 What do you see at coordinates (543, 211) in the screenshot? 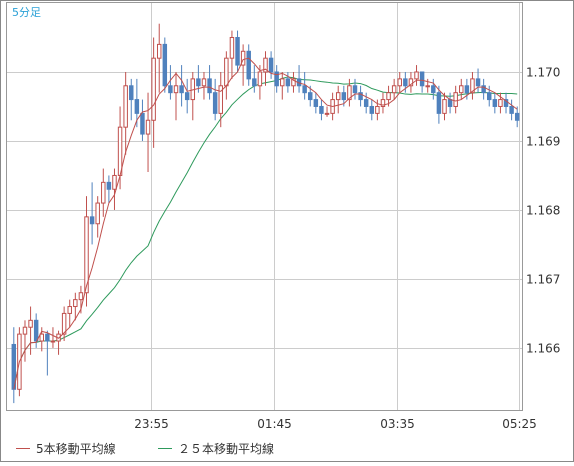
I see `y-tick-label: 1.168` at bounding box center [543, 211].